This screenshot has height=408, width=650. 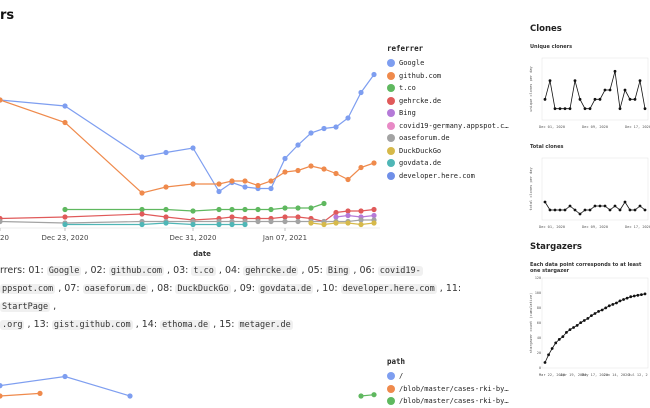 I want to click on legend-item: gehrcke.de, so click(x=448, y=101).